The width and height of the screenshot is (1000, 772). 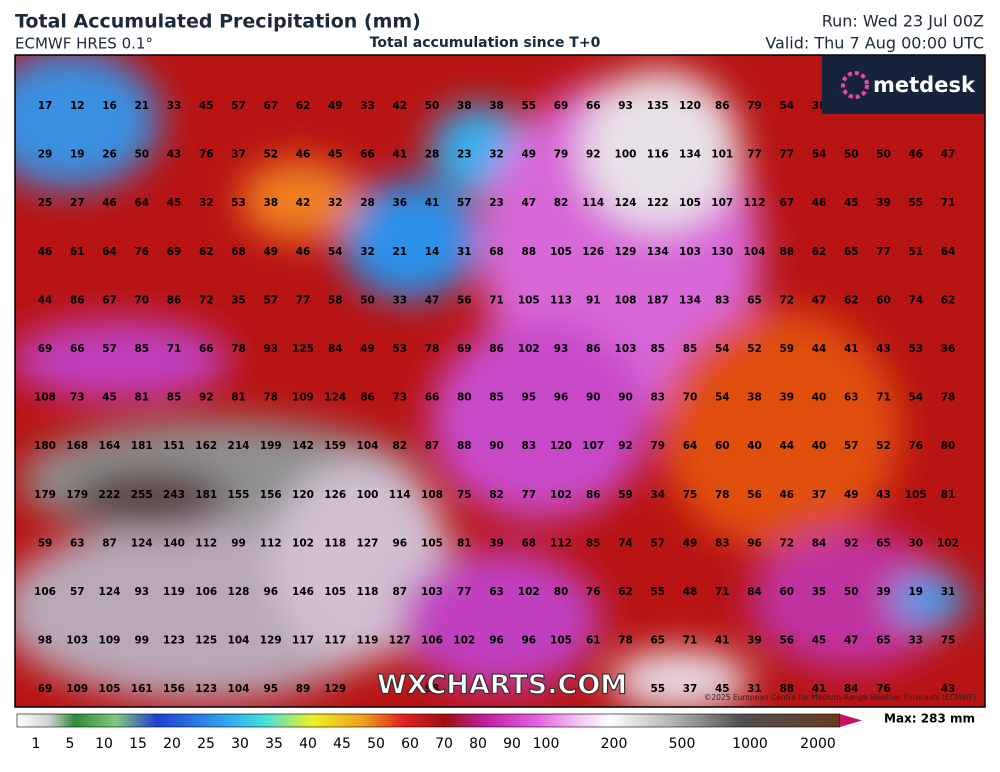 What do you see at coordinates (400, 641) in the screenshot?
I see `grid-value: 127` at bounding box center [400, 641].